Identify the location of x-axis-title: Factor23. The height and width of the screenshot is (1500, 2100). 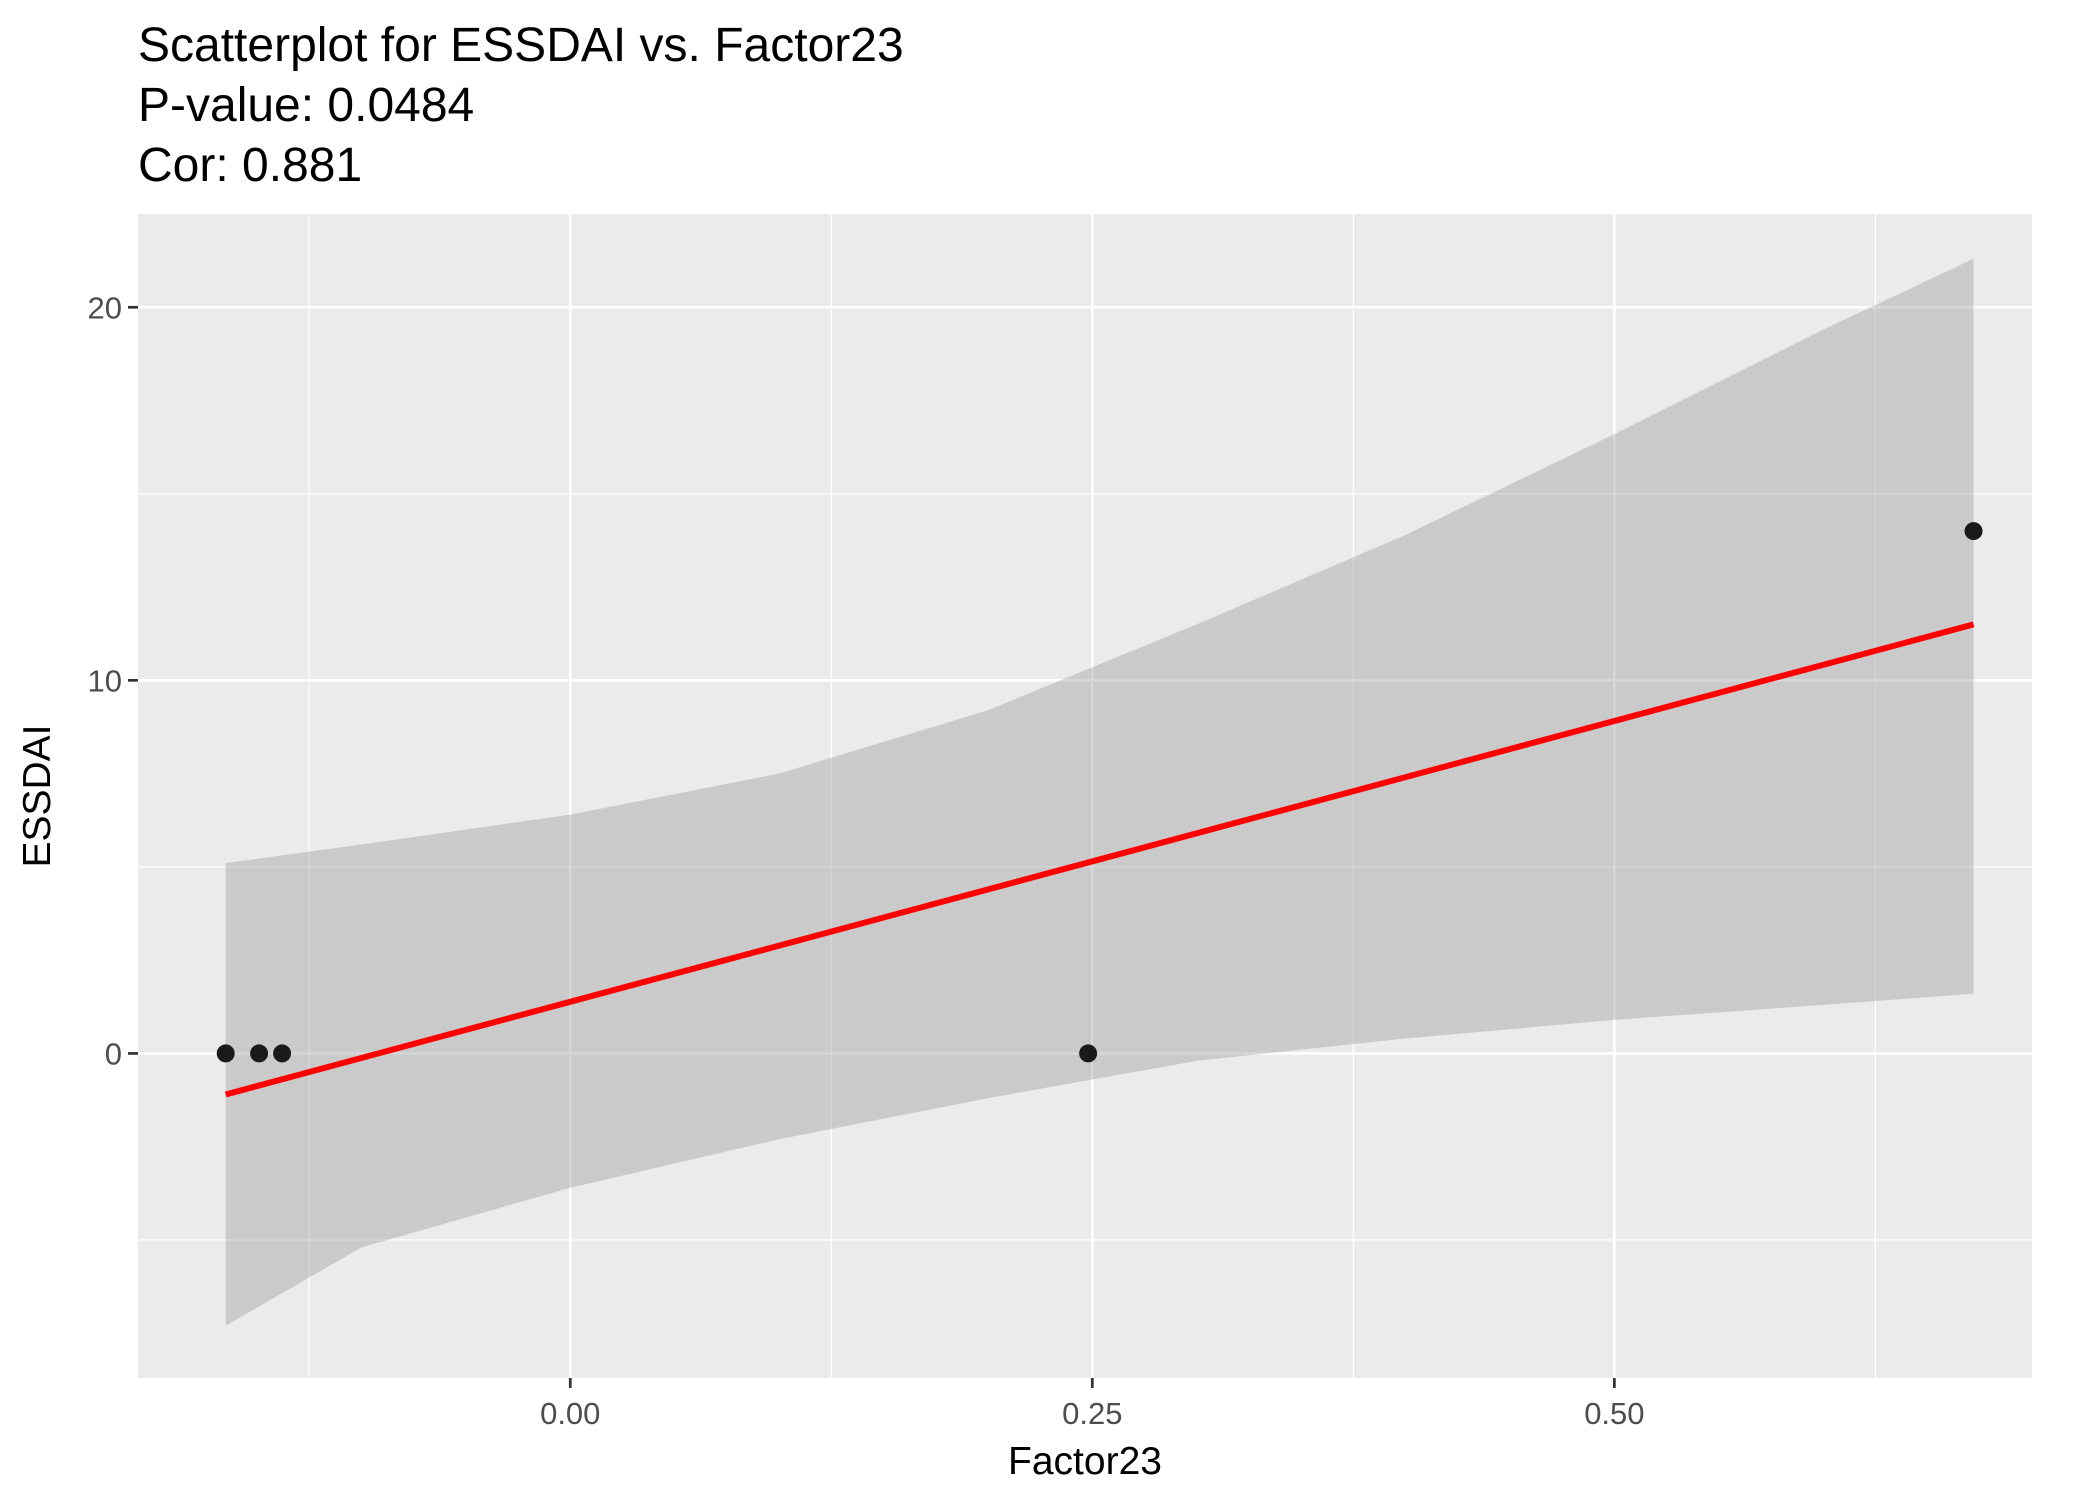
(1085, 1461).